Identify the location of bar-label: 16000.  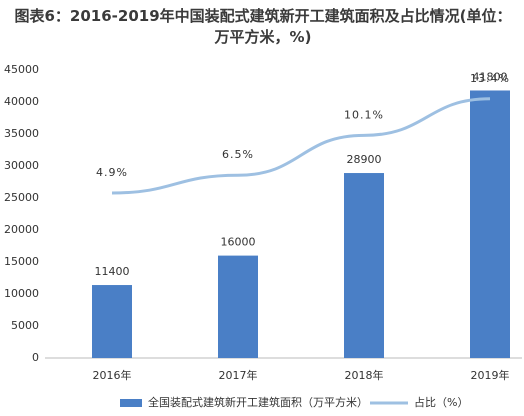
(238, 242).